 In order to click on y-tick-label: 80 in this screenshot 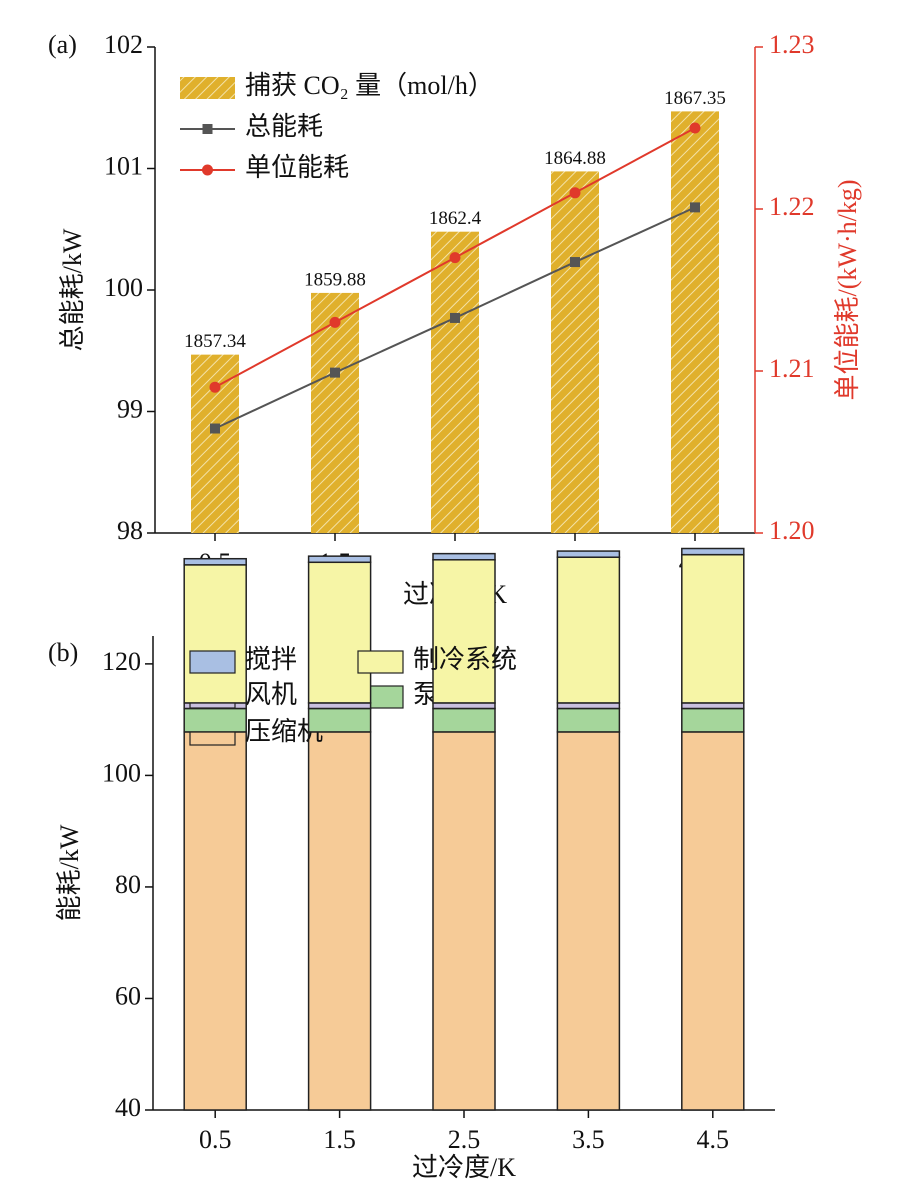, I will do `click(128, 884)`.